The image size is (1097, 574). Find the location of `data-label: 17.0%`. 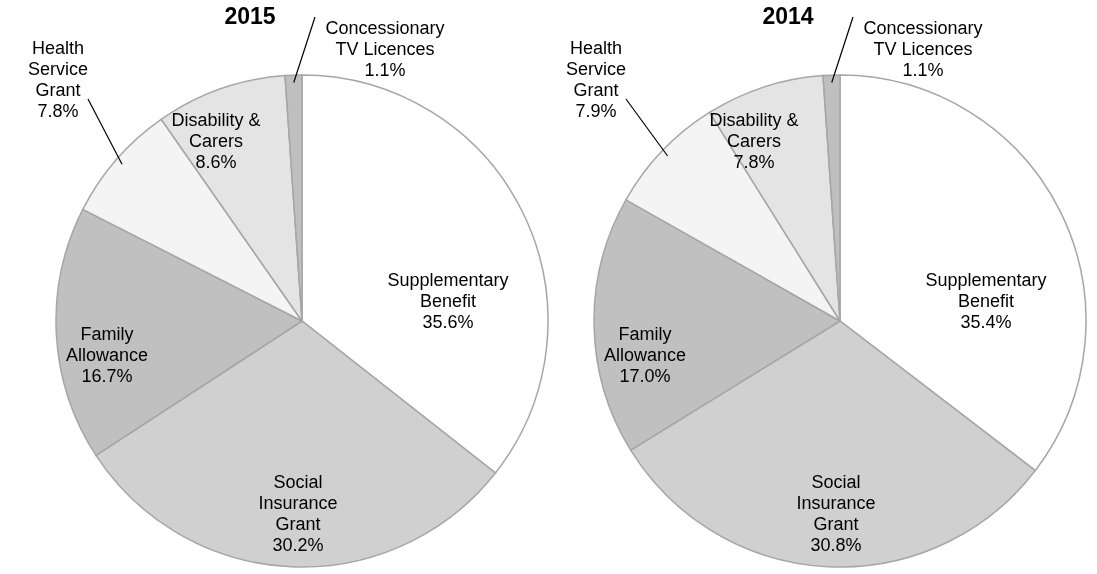

data-label: 17.0% is located at coordinates (645, 376).